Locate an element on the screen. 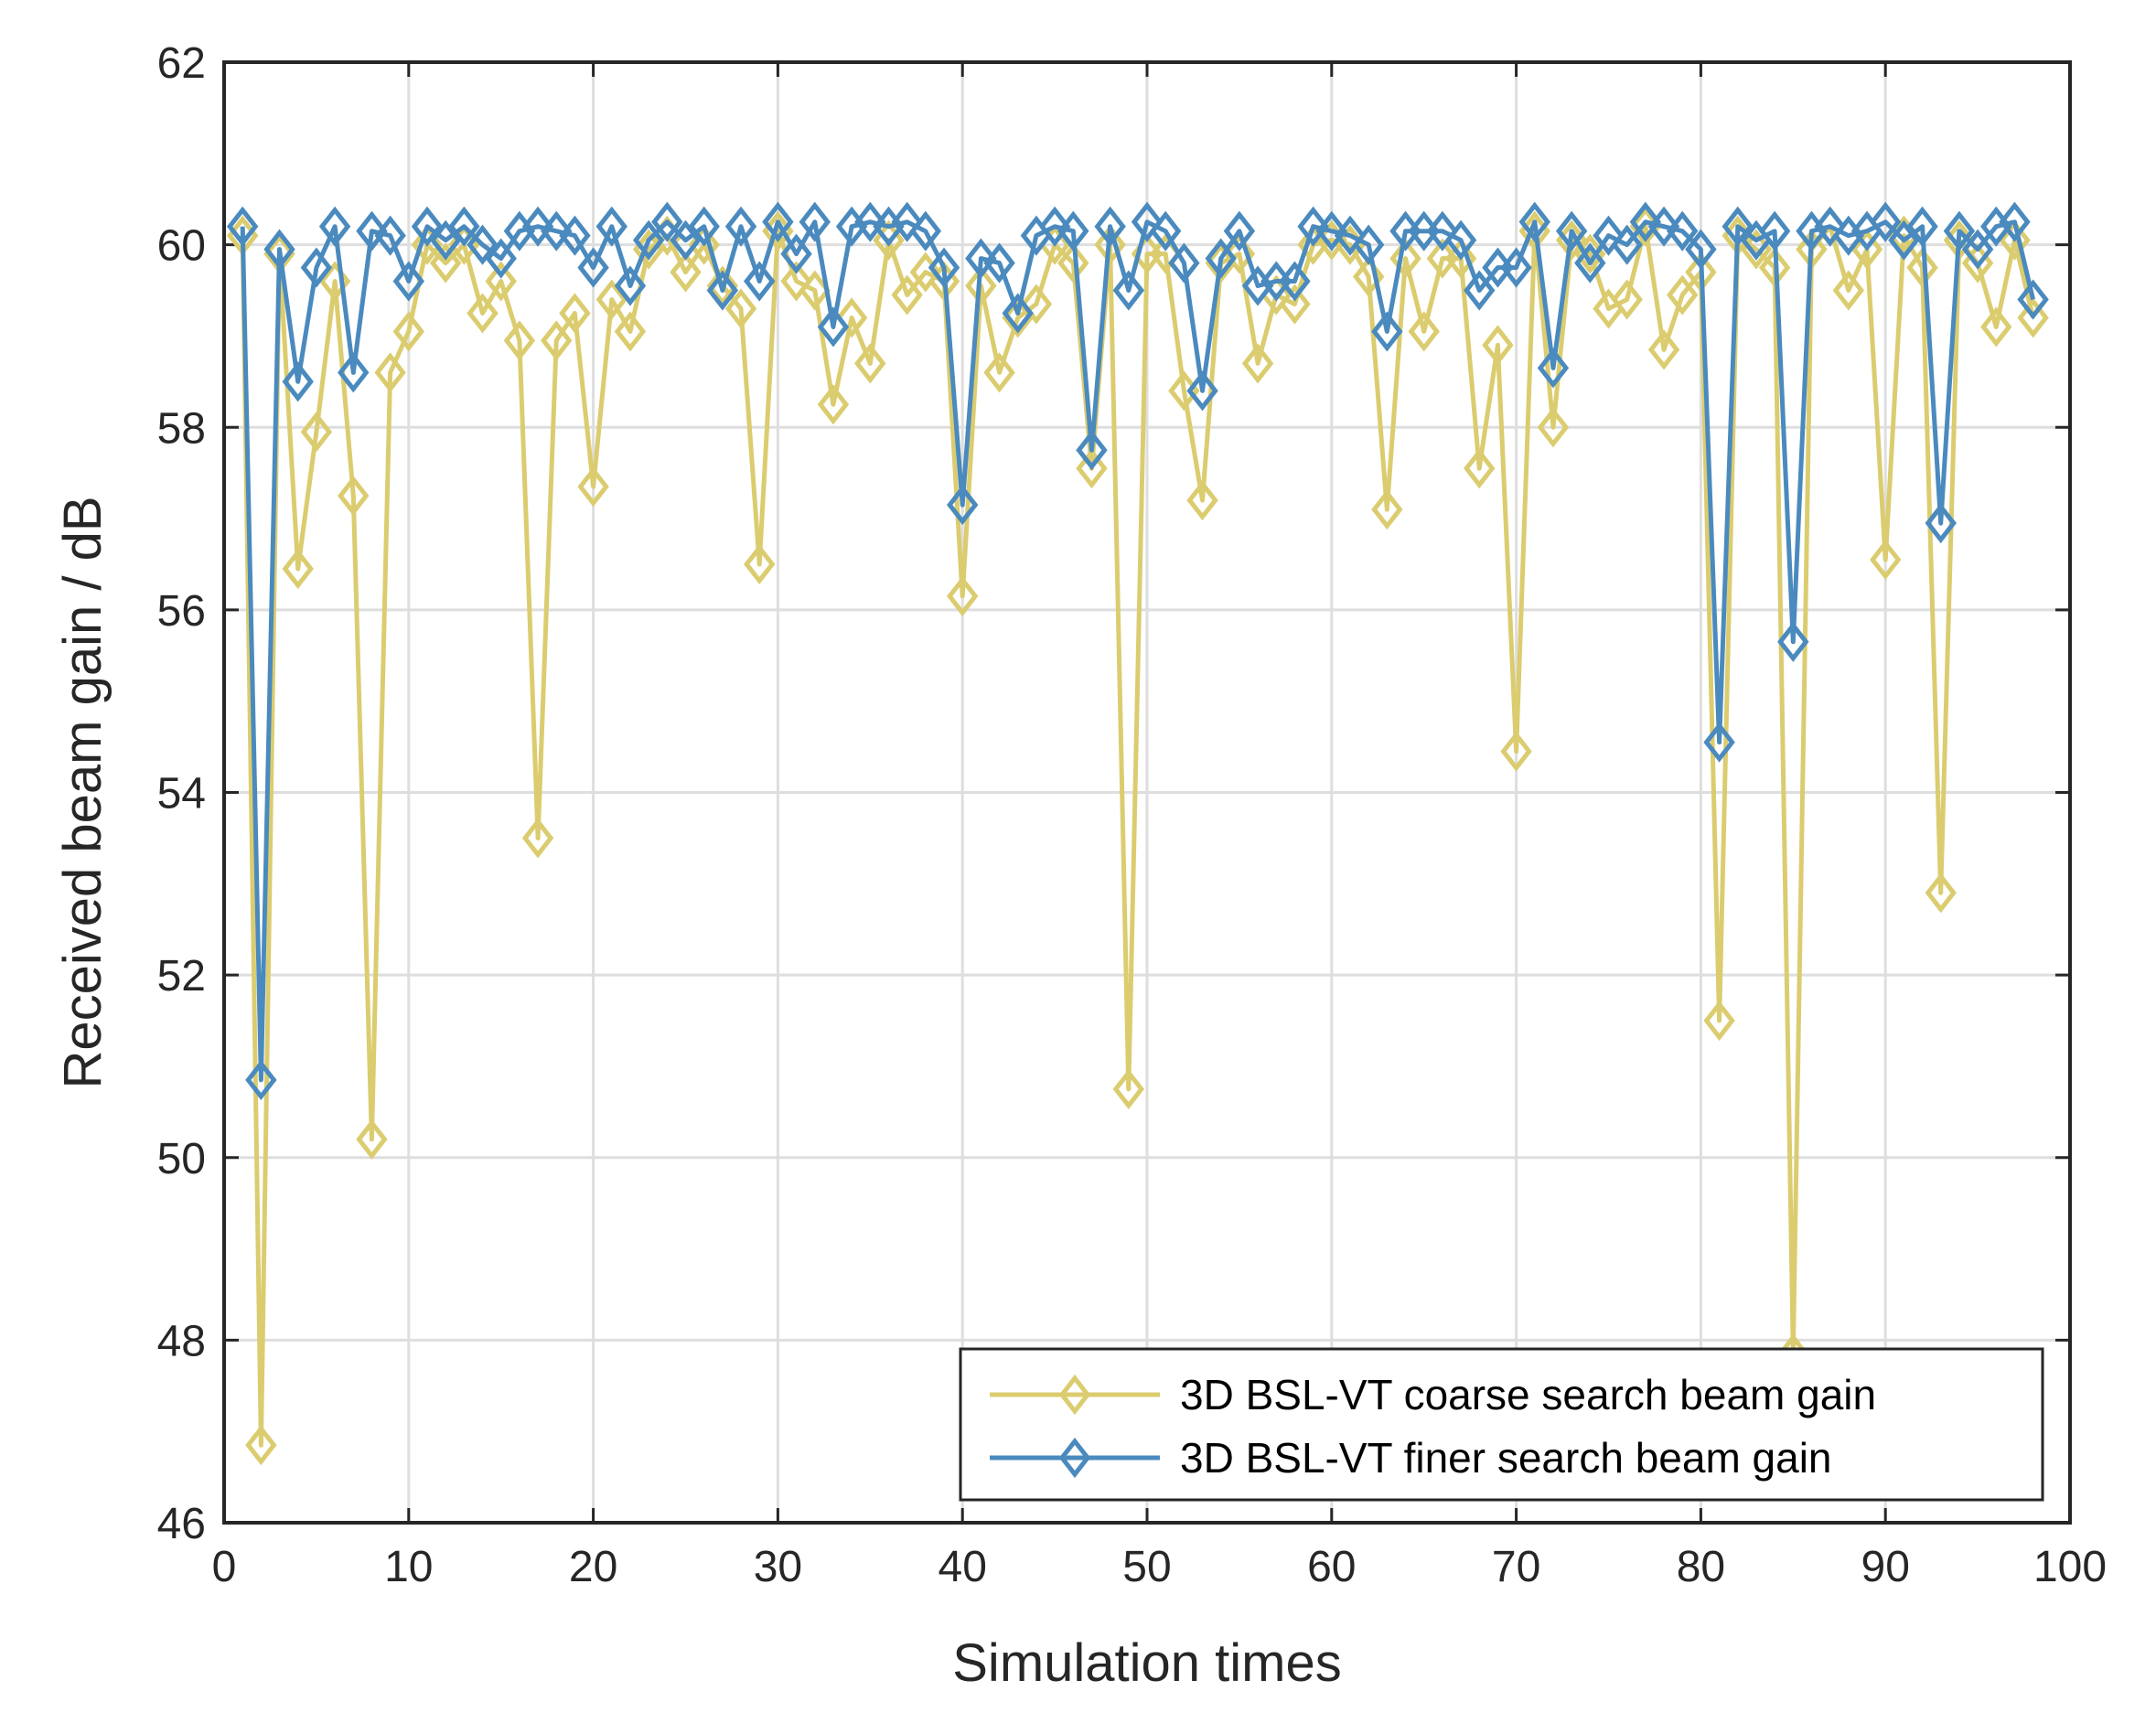  y-tick-label: 60 is located at coordinates (182, 246).